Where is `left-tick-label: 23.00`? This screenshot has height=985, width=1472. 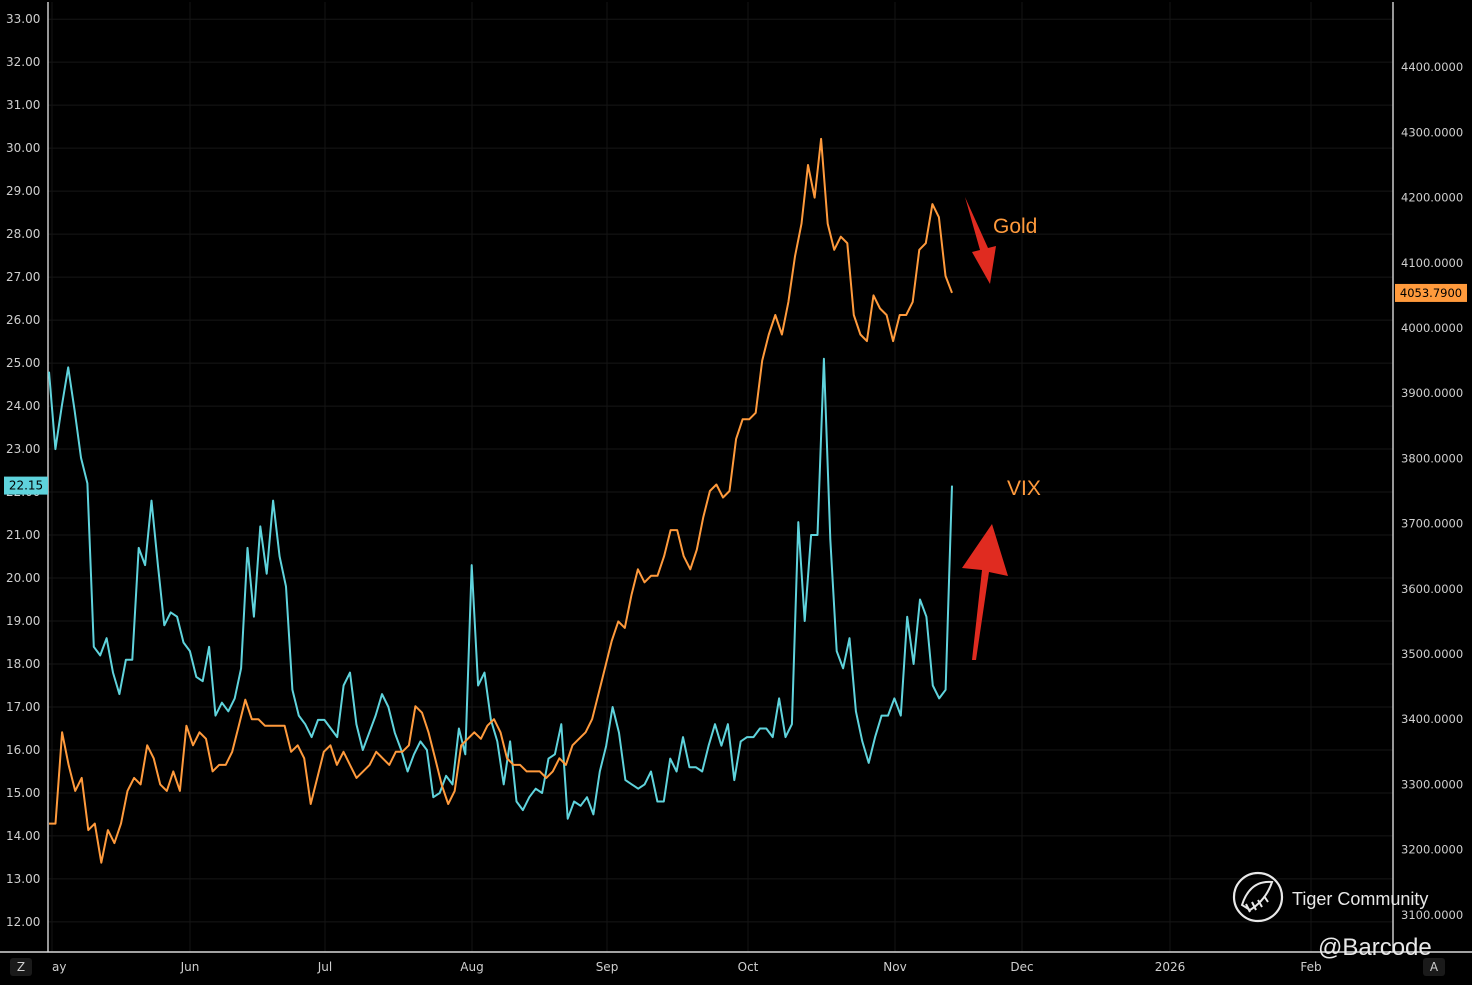
left-tick-label: 23.00 is located at coordinates (23, 449).